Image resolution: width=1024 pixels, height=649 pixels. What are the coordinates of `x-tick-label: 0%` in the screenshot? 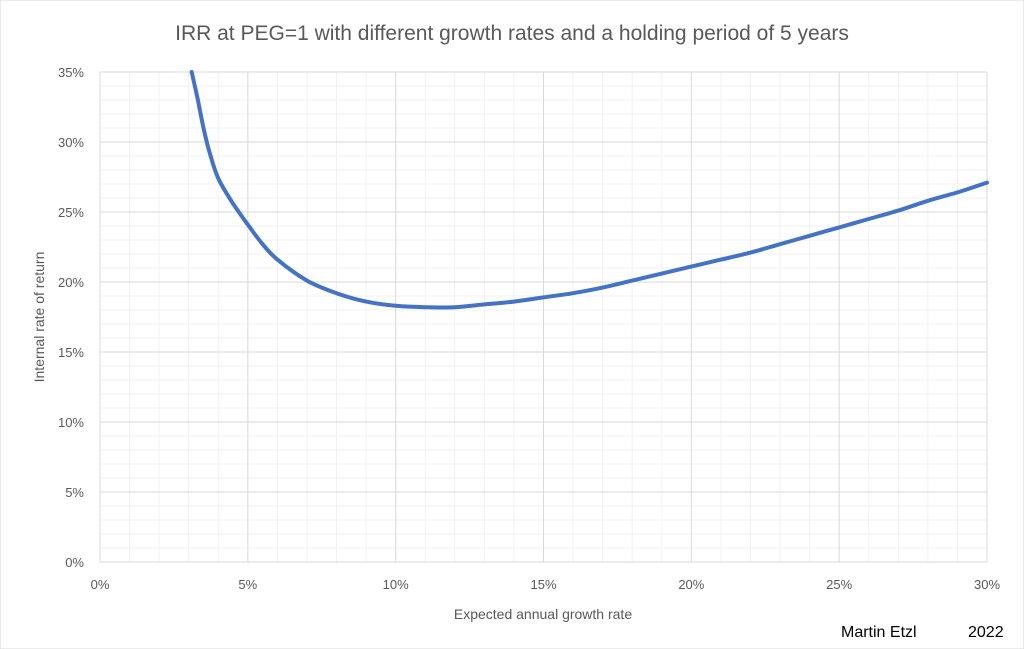 It's located at (100, 584).